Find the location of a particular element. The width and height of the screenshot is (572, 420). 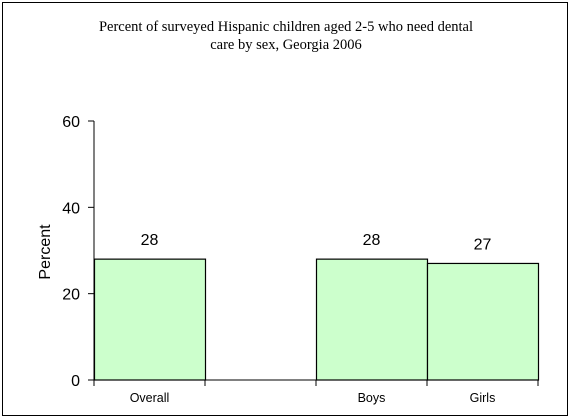

category-label: Overall is located at coordinates (150, 398).